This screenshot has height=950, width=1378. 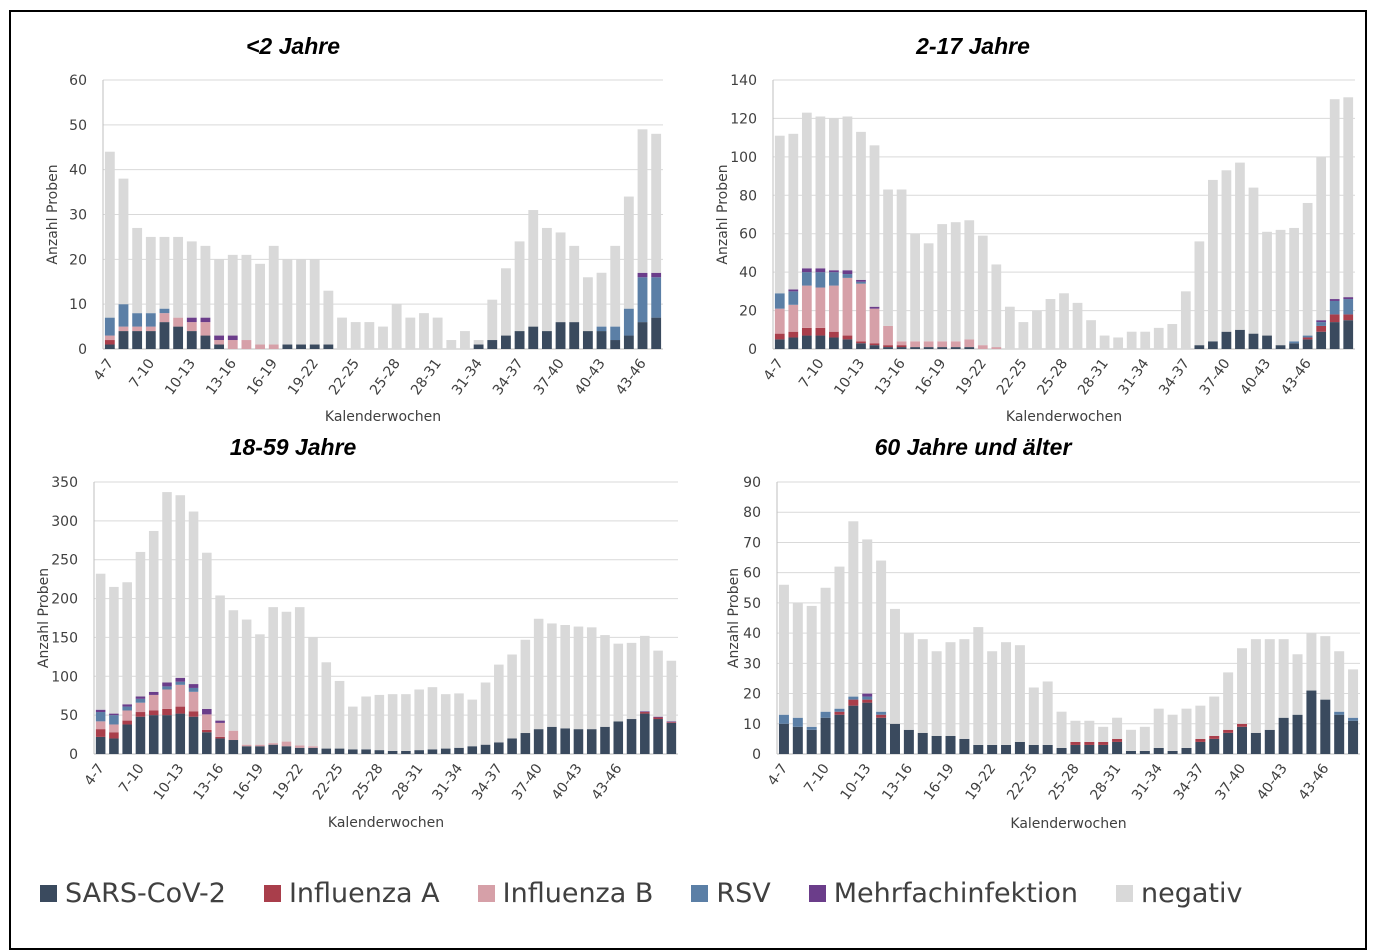 What do you see at coordinates (752, 664) in the screenshot?
I see `y-tick-label: 30` at bounding box center [752, 664].